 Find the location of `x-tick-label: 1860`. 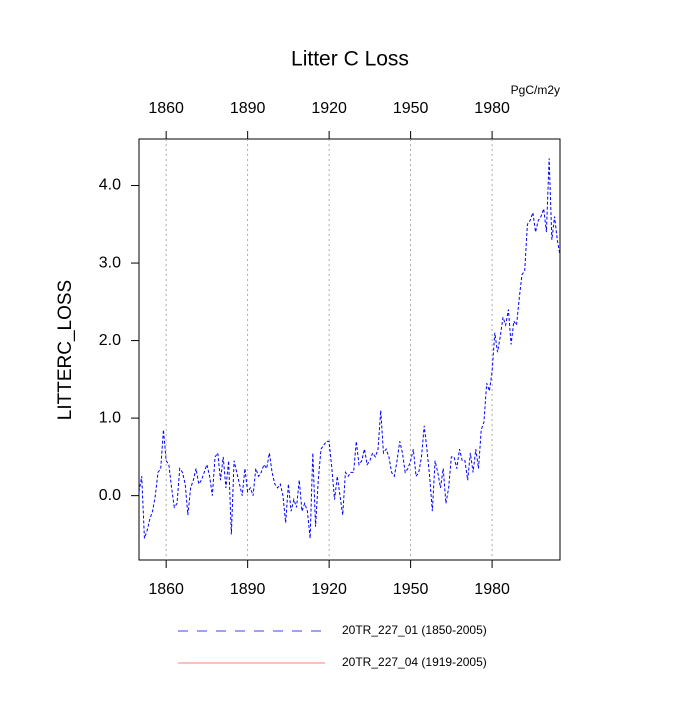

x-tick-label: 1860 is located at coordinates (166, 589).